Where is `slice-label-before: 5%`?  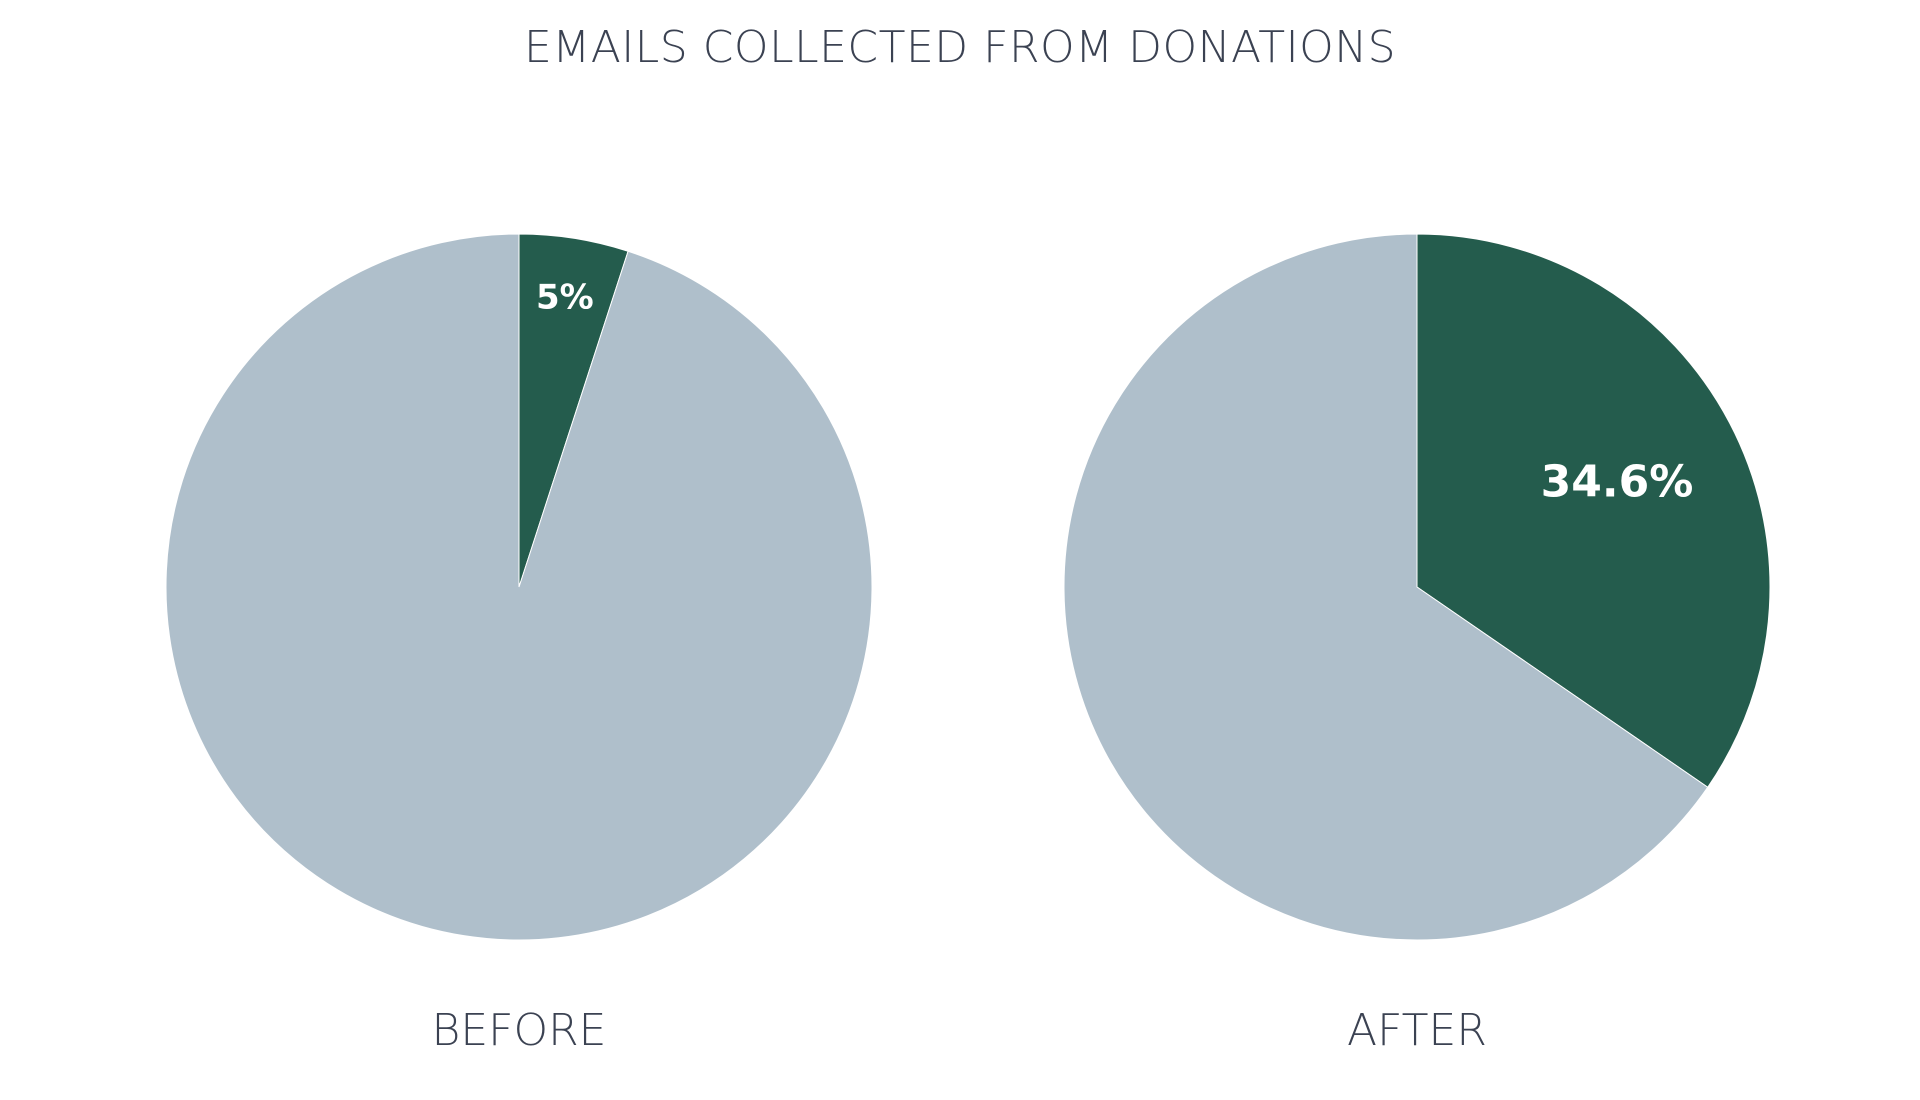
slice-label-before: 5% is located at coordinates (565, 298).